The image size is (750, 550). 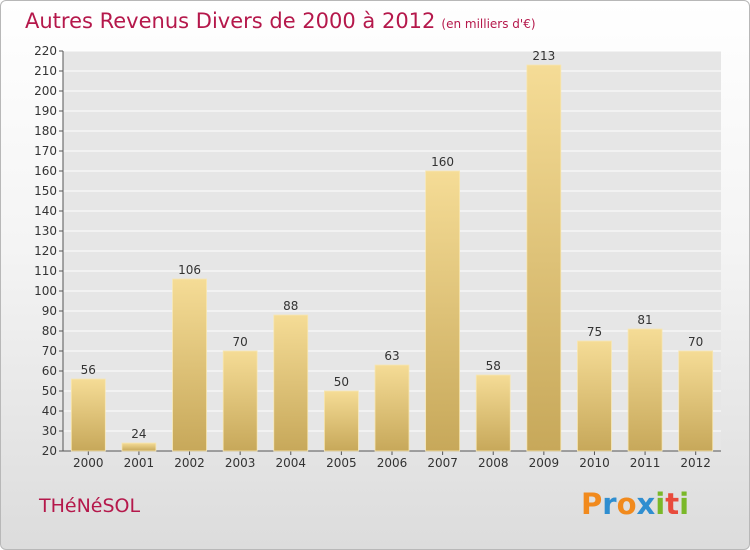 I want to click on chart-title-text: Autres Revenus Divers de 2000 à 2012, so click(x=230, y=21).